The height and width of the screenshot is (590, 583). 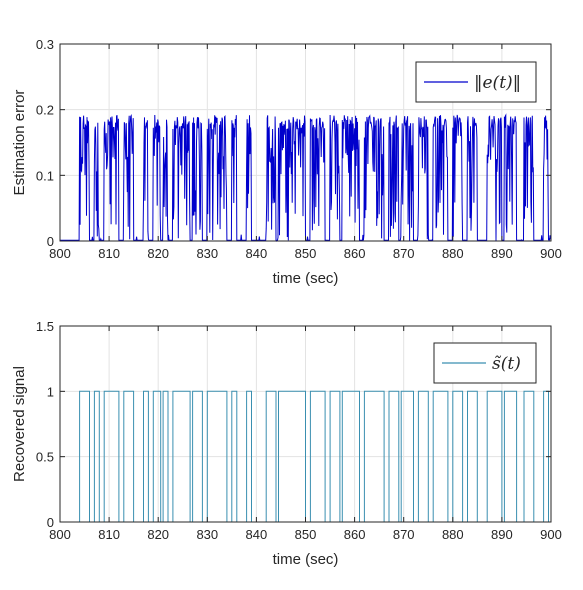 What do you see at coordinates (506, 364) in the screenshot?
I see `chart2-legend-label: s̃(t)` at bounding box center [506, 364].